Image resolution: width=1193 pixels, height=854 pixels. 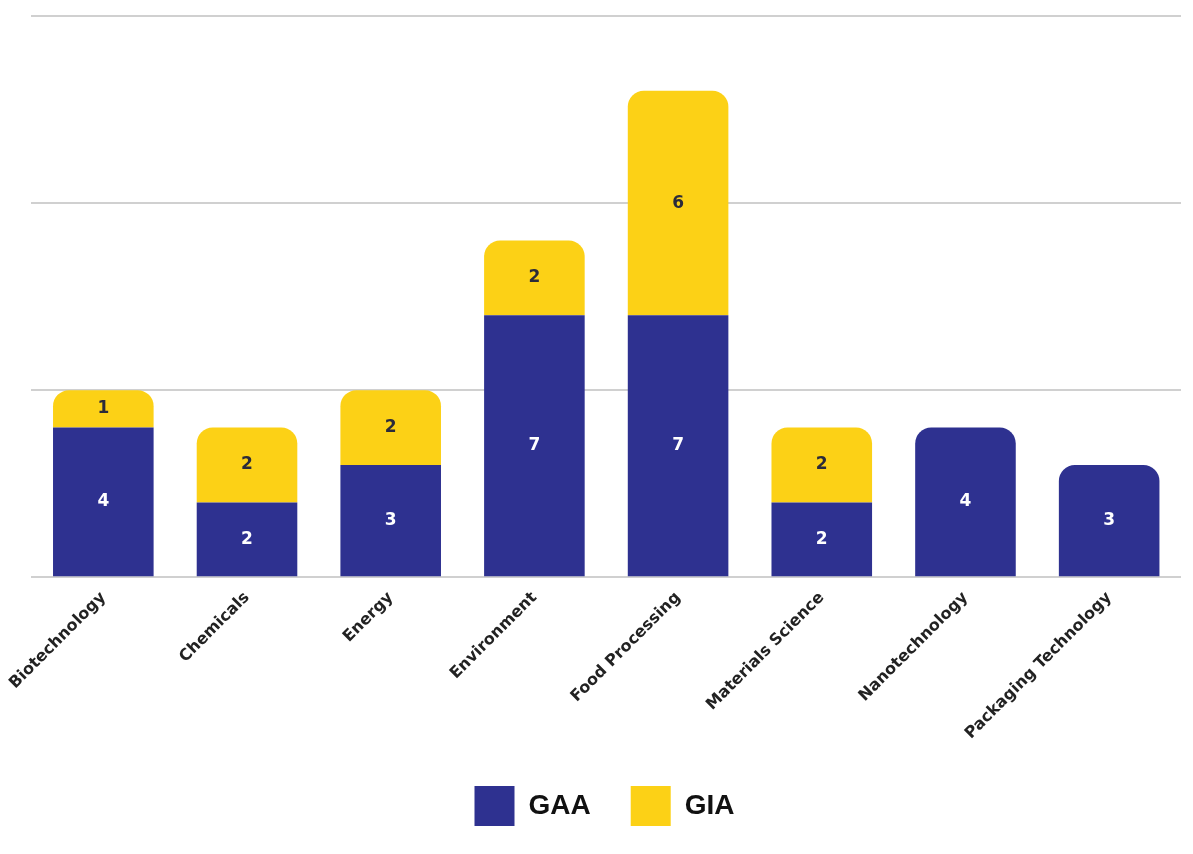 I want to click on data-label: 6, so click(x=678, y=201).